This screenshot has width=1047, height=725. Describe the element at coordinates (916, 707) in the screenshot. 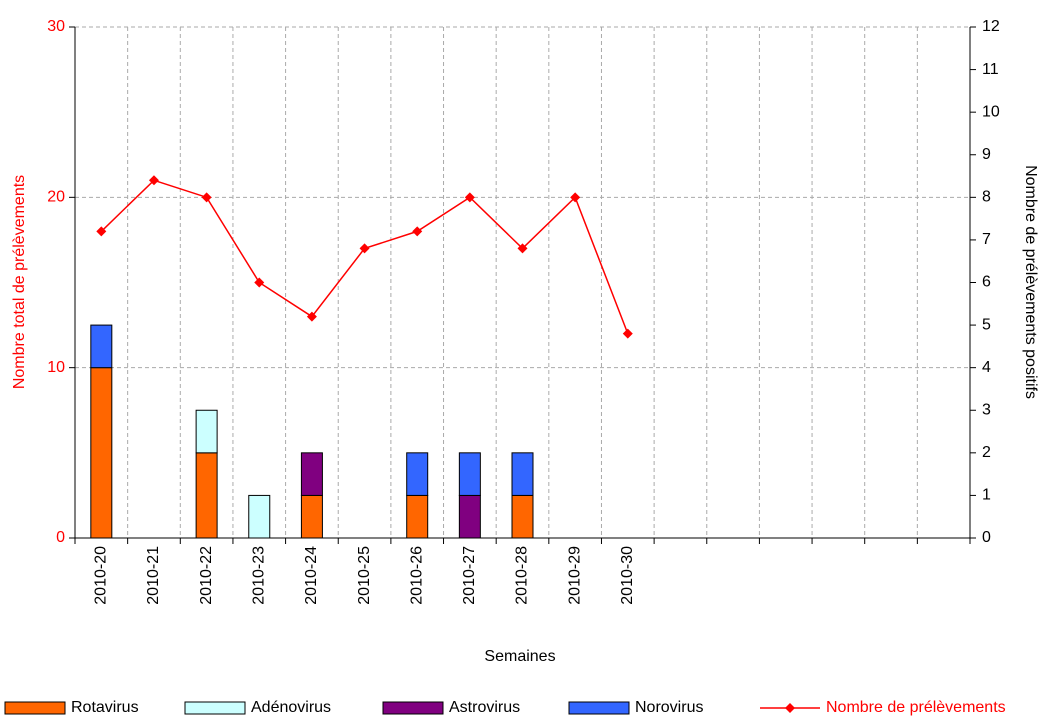

I see `legend-label: Nombre de prélèvements` at that location.